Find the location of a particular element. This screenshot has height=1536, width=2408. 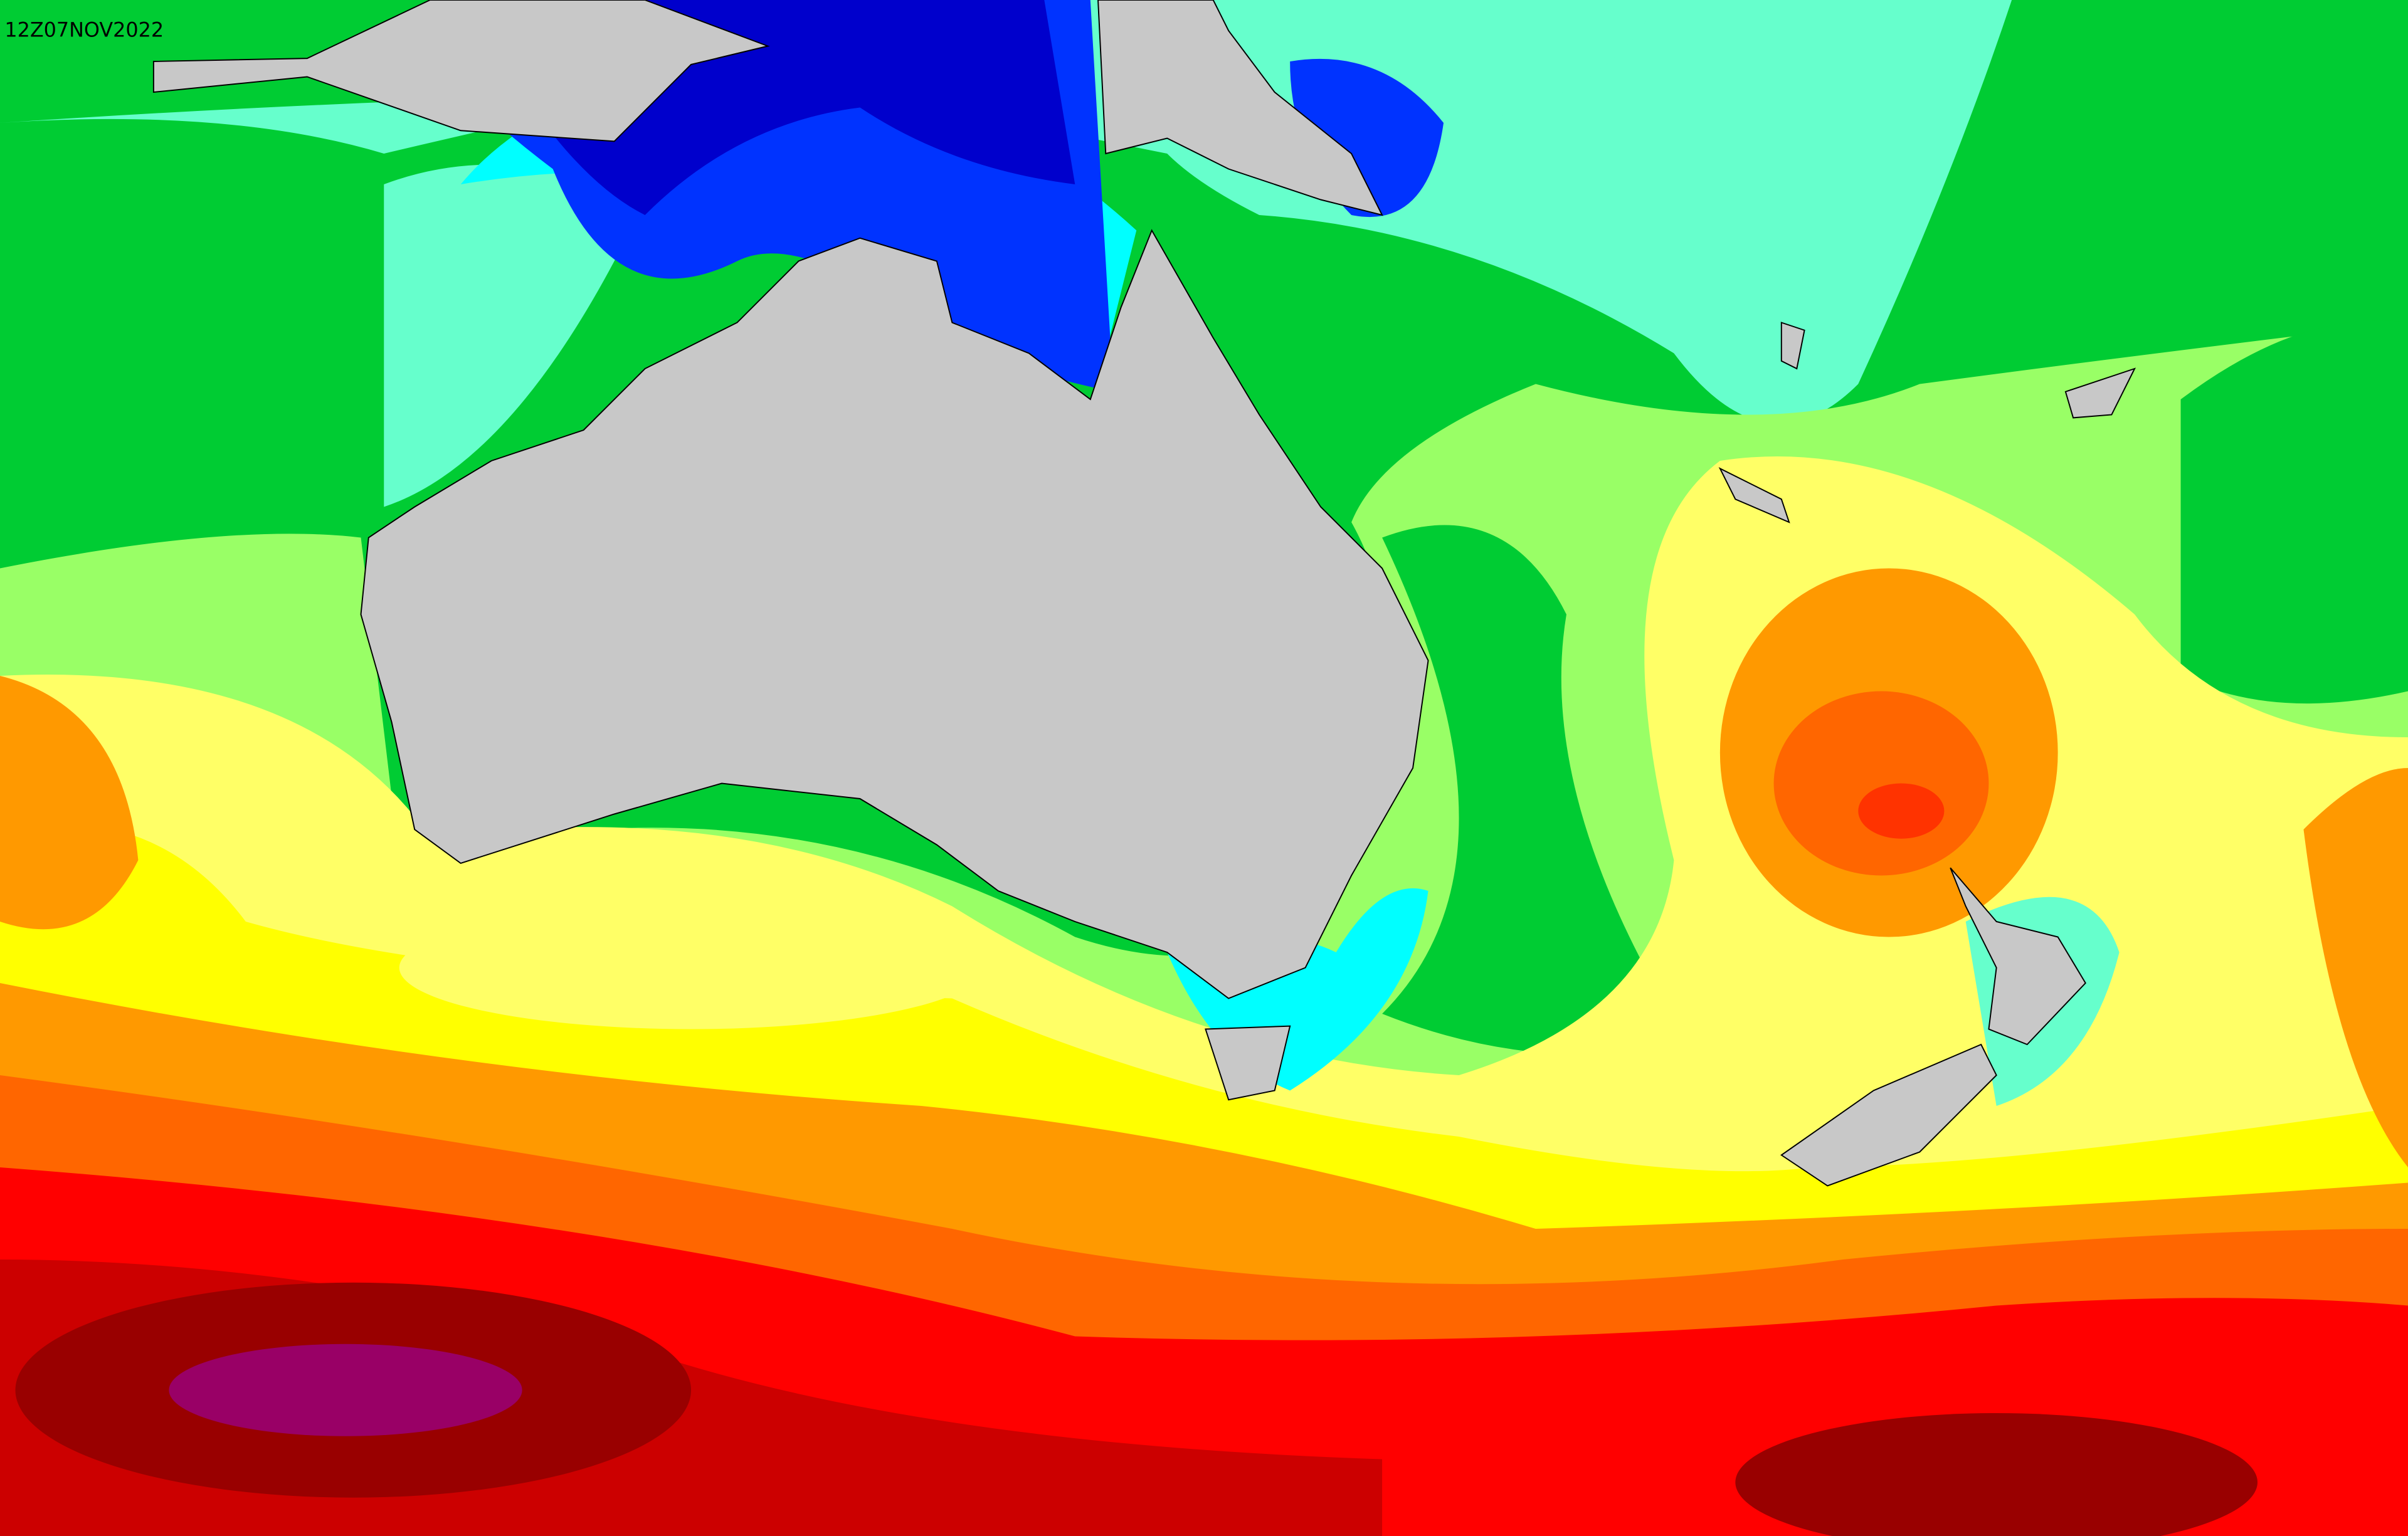

light-yellow-zone is located at coordinates (691, 967).